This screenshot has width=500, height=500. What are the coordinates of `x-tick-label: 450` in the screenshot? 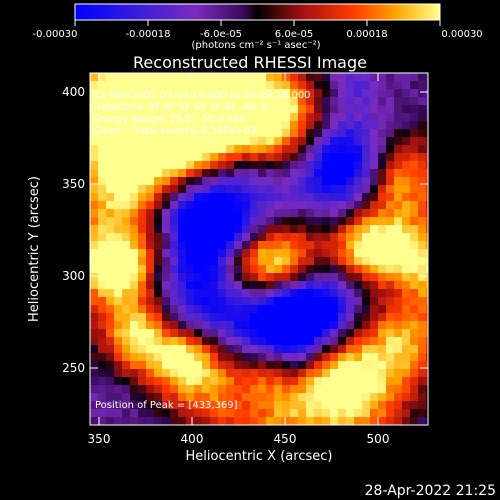 It's located at (285, 439).